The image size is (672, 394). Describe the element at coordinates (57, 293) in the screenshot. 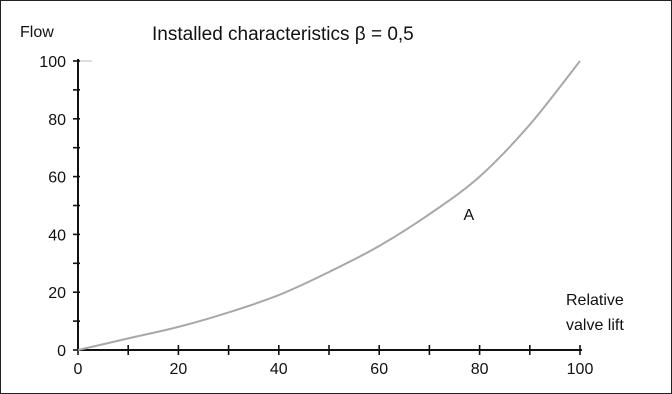

I see `y-tick-label: 20` at that location.